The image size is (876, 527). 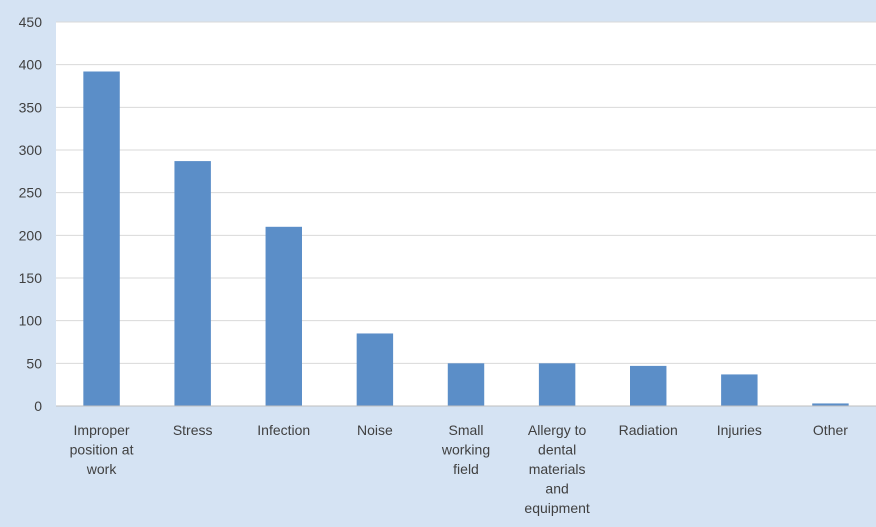 I want to click on x-category-label: Stress, so click(x=193, y=430).